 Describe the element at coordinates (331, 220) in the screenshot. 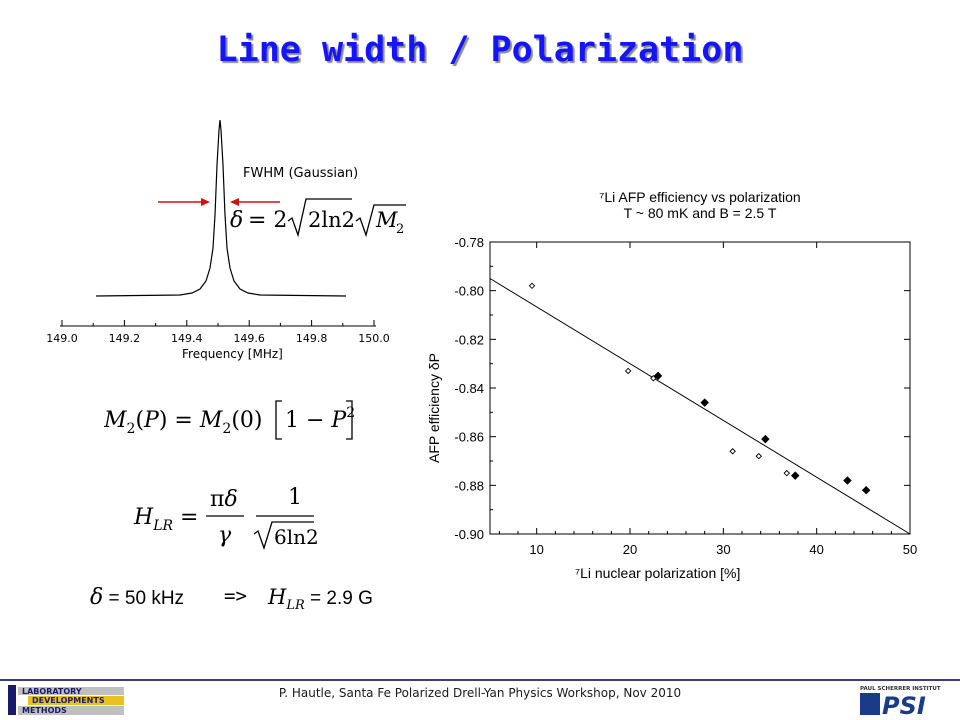

I see `svg-text: 2ln2` at that location.